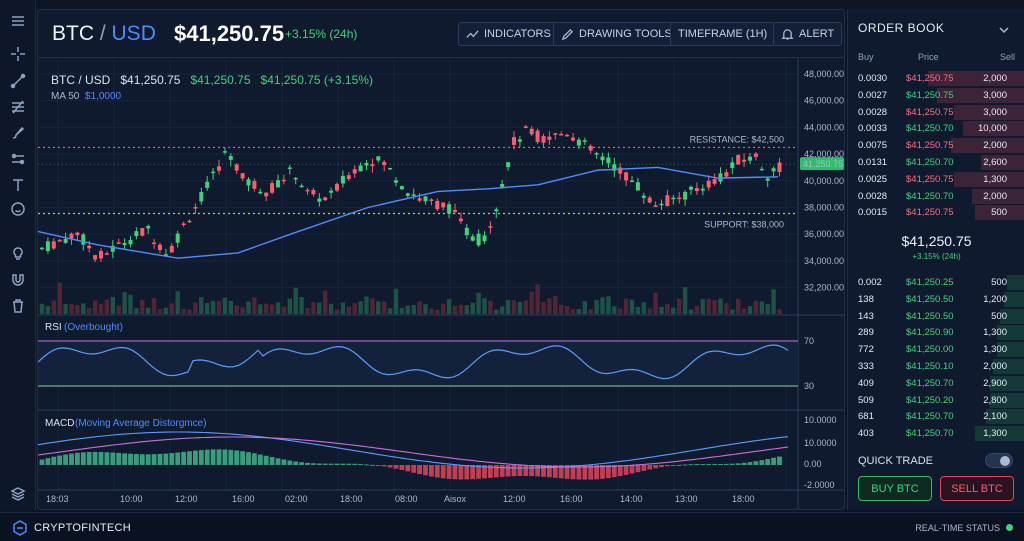  Describe the element at coordinates (1004, 29) in the screenshot. I see `chevron-down-icon` at that location.